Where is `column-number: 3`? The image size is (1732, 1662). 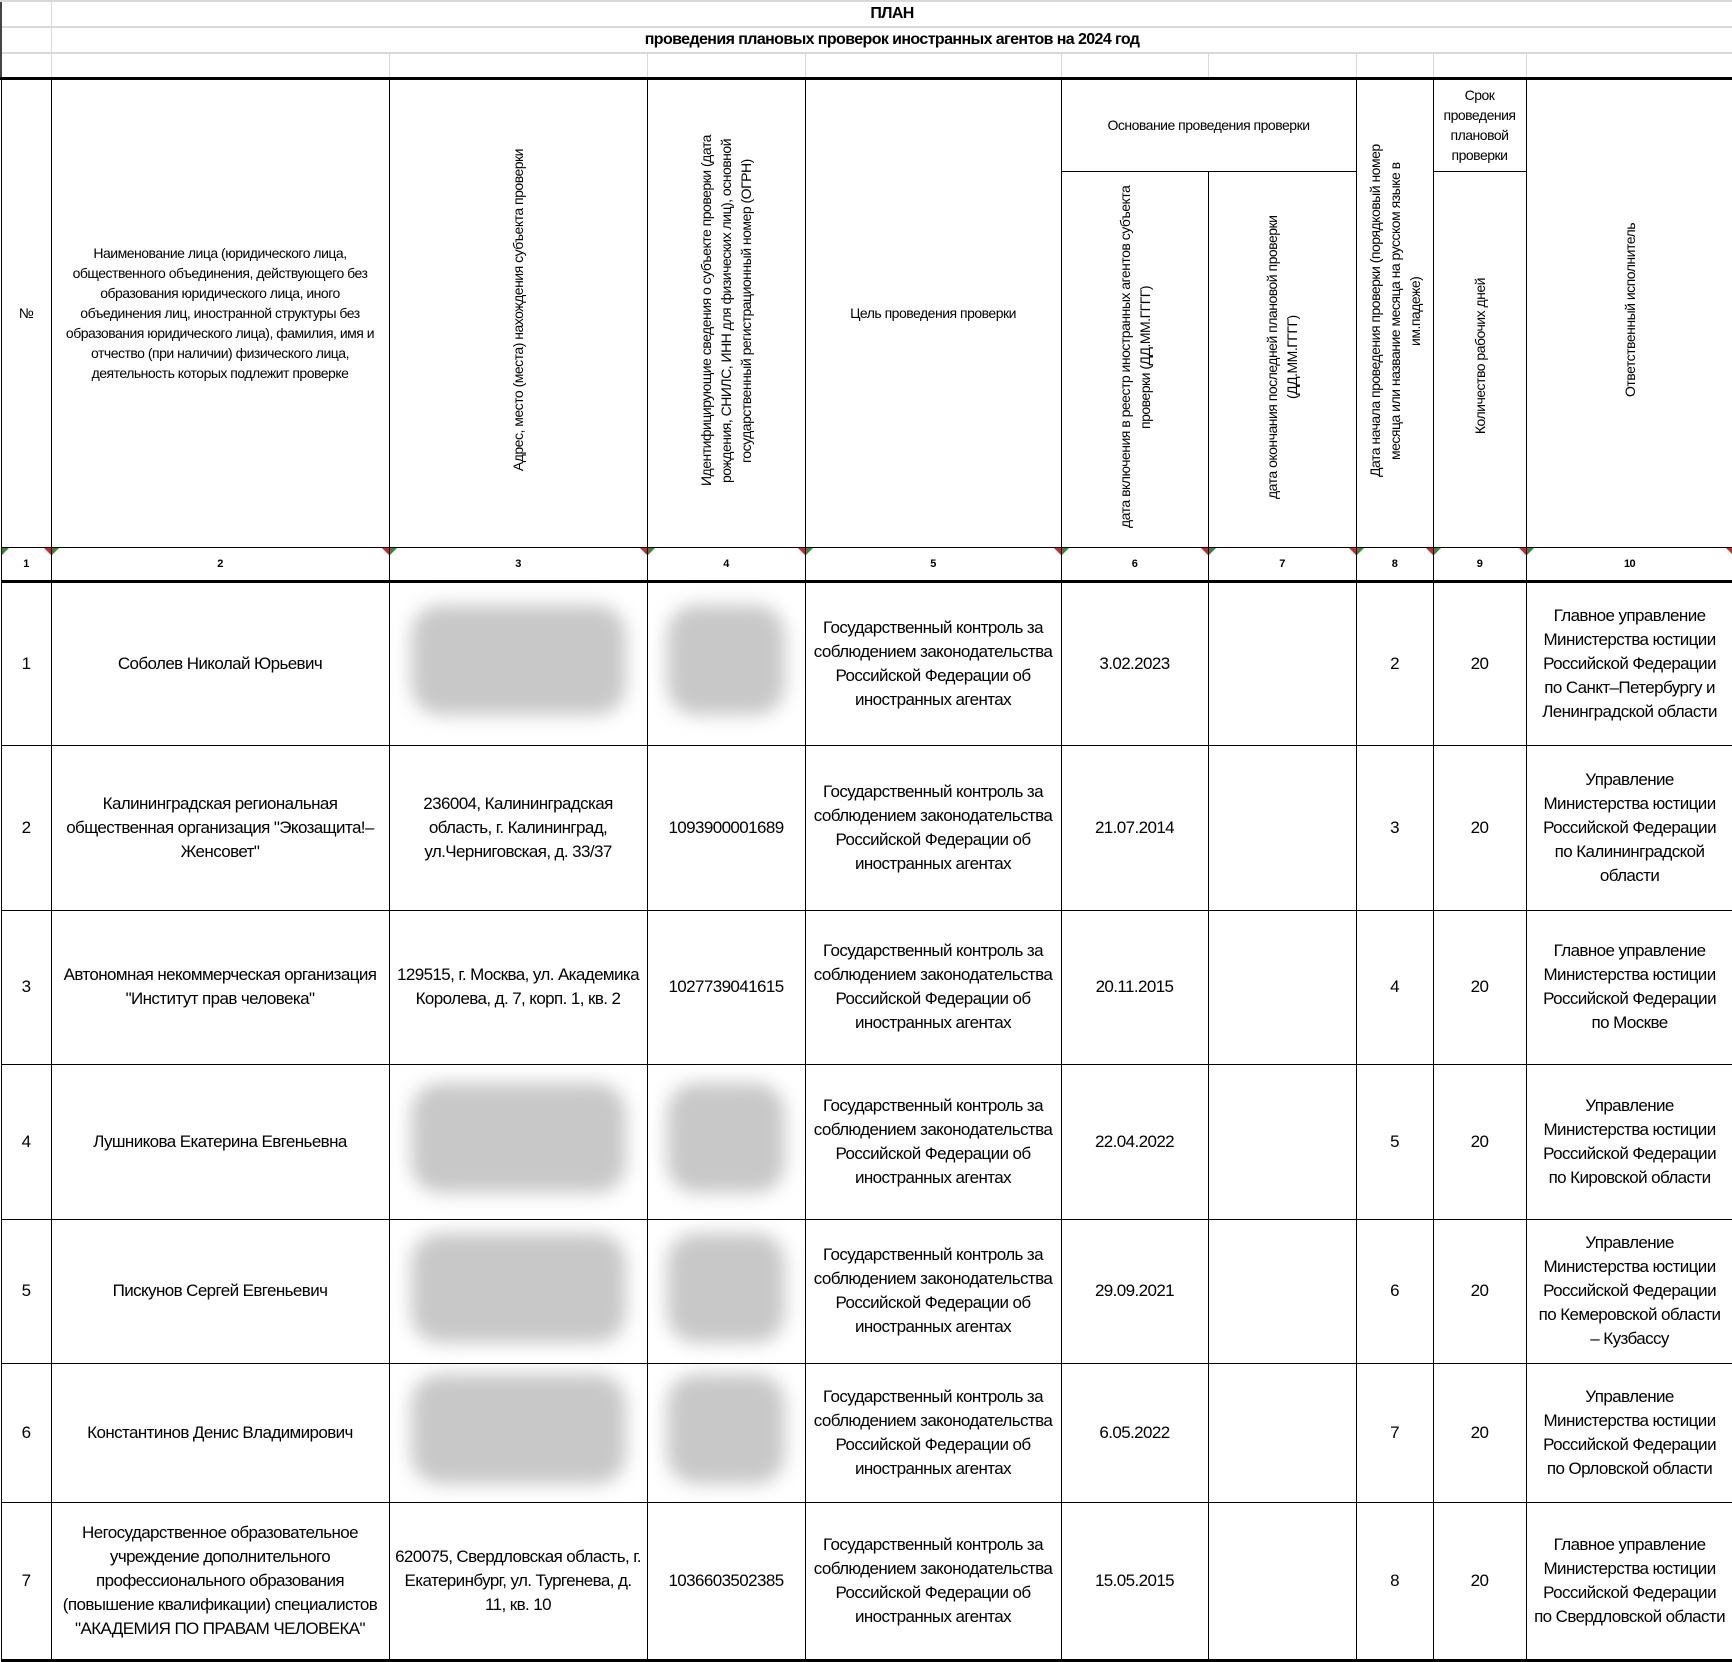
column-number: 3 is located at coordinates (518, 564).